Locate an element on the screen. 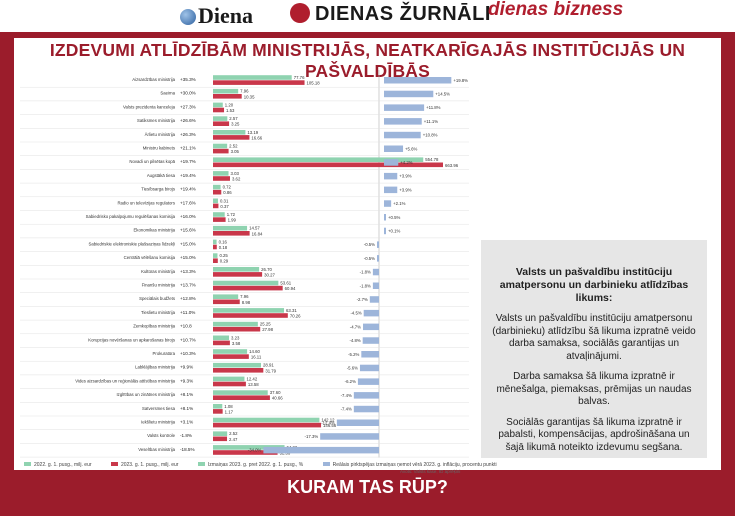  legend-swatch-real is located at coordinates (326, 464).